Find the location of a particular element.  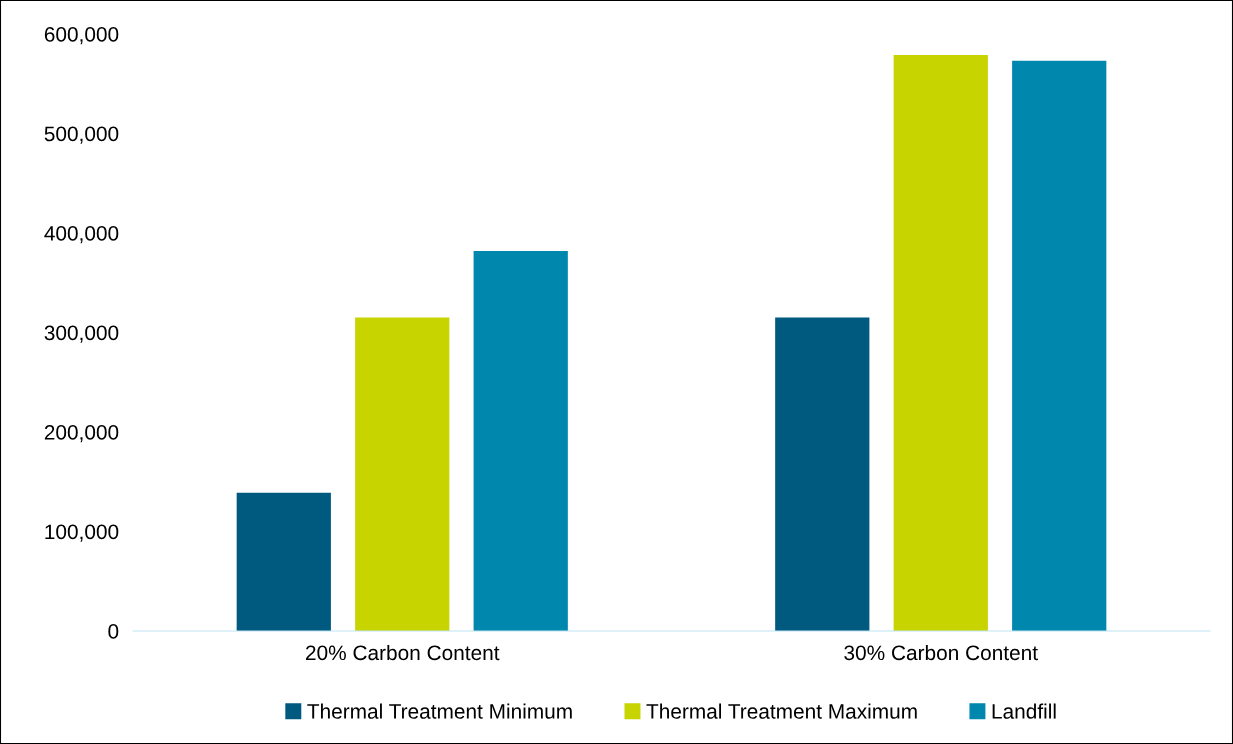

y-tick-label: 200,000 is located at coordinates (81, 434).